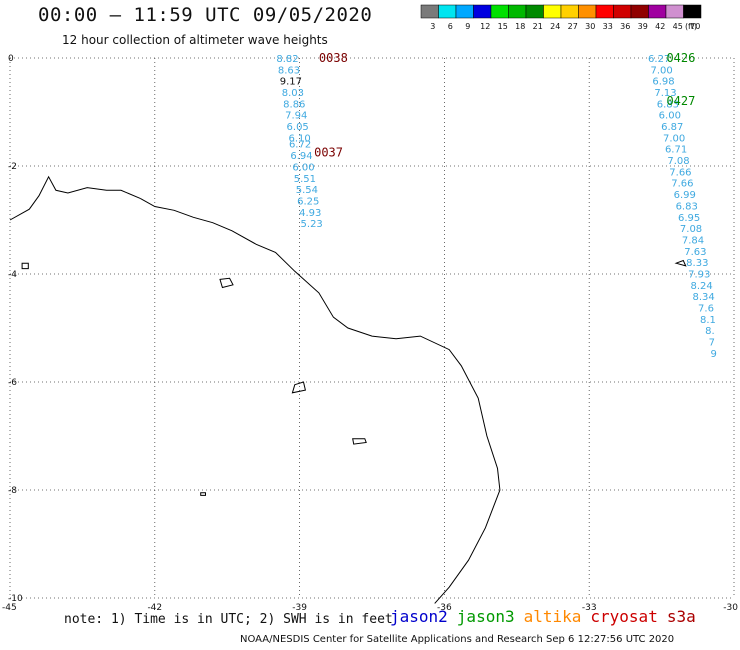  I want to click on pass-label: 0038, so click(333, 58).